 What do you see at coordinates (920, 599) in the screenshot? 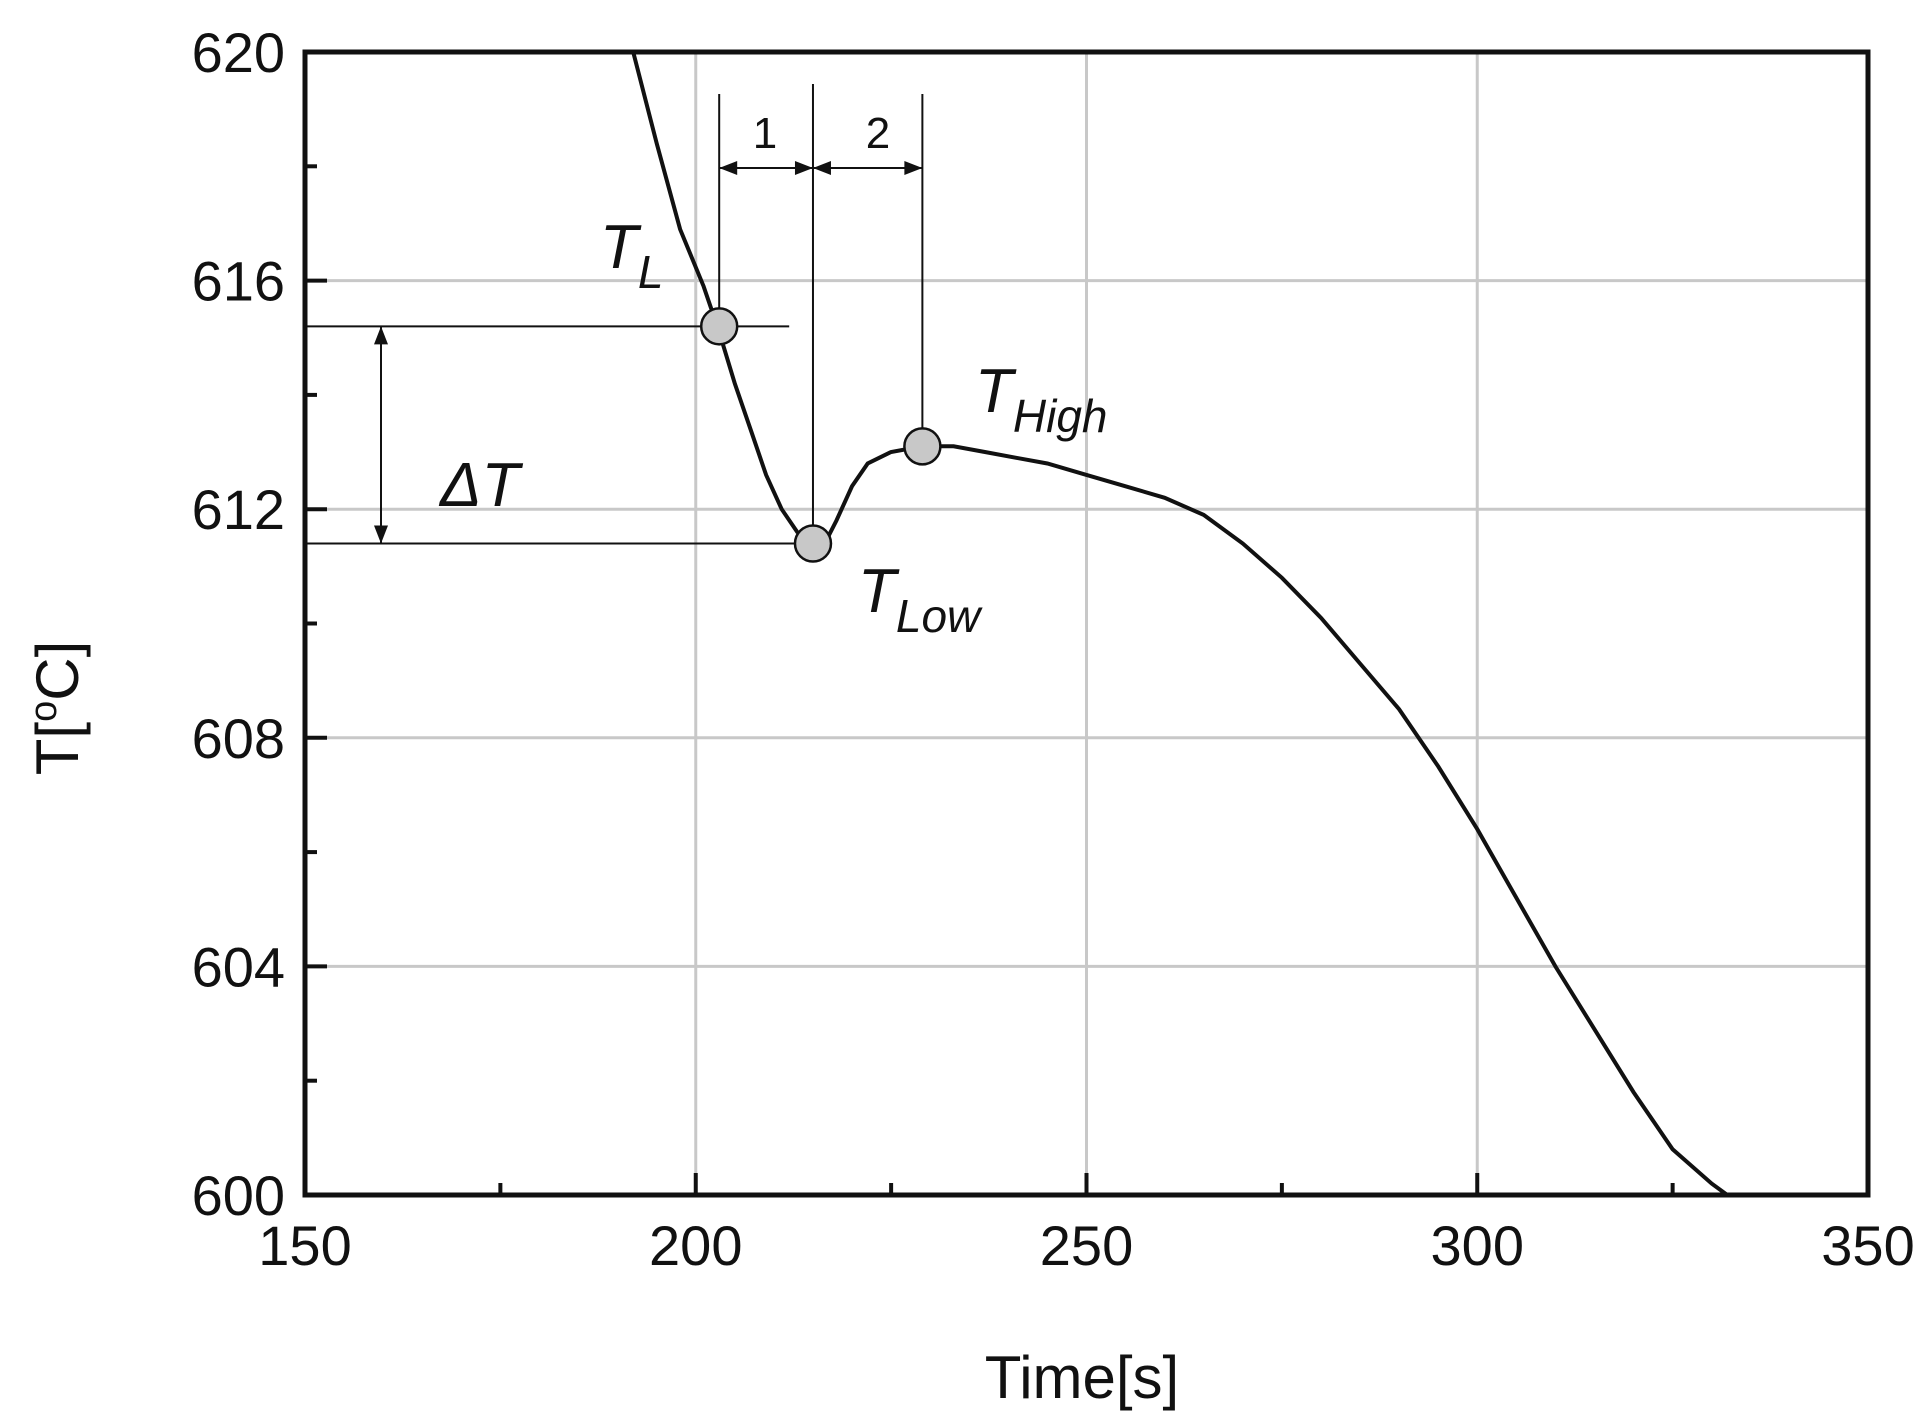
I see `label-t-low: TLow` at bounding box center [920, 599].